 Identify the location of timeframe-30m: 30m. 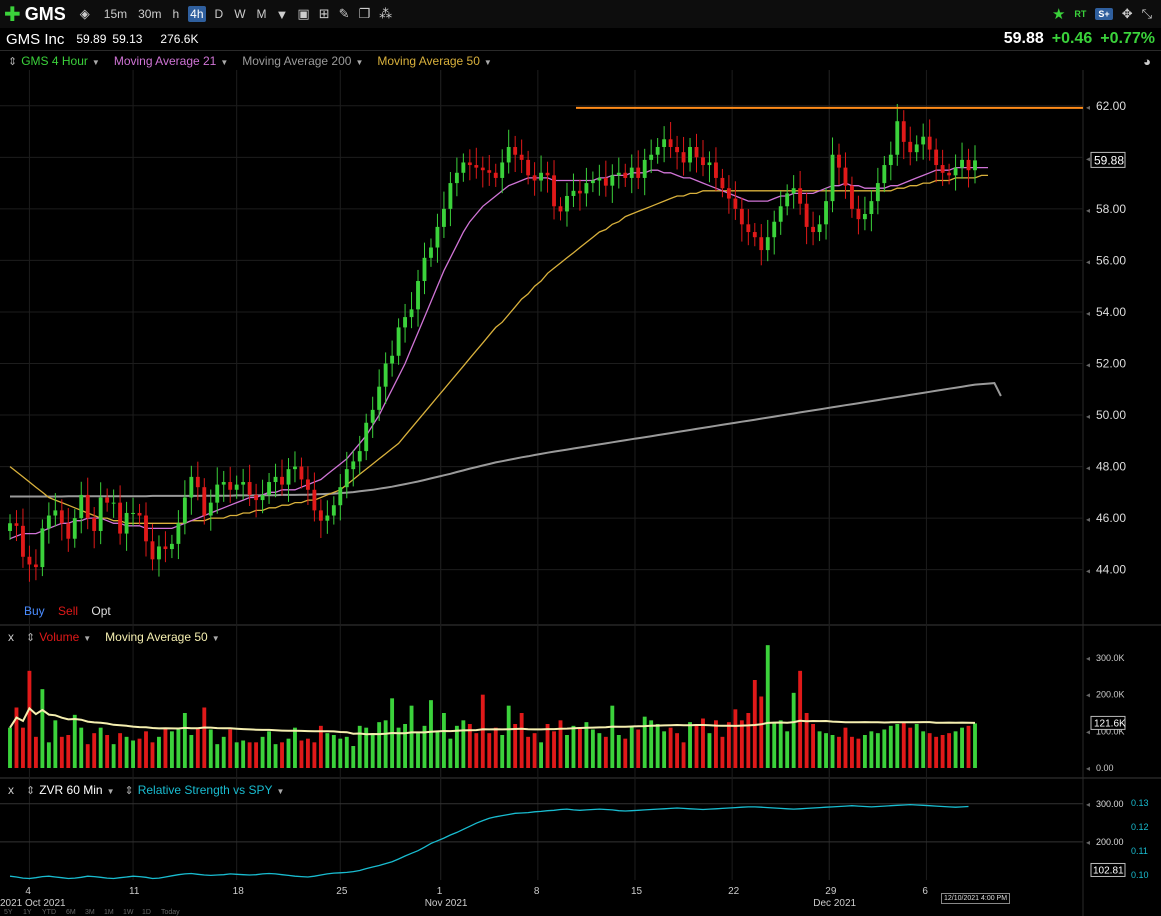
(150, 14).